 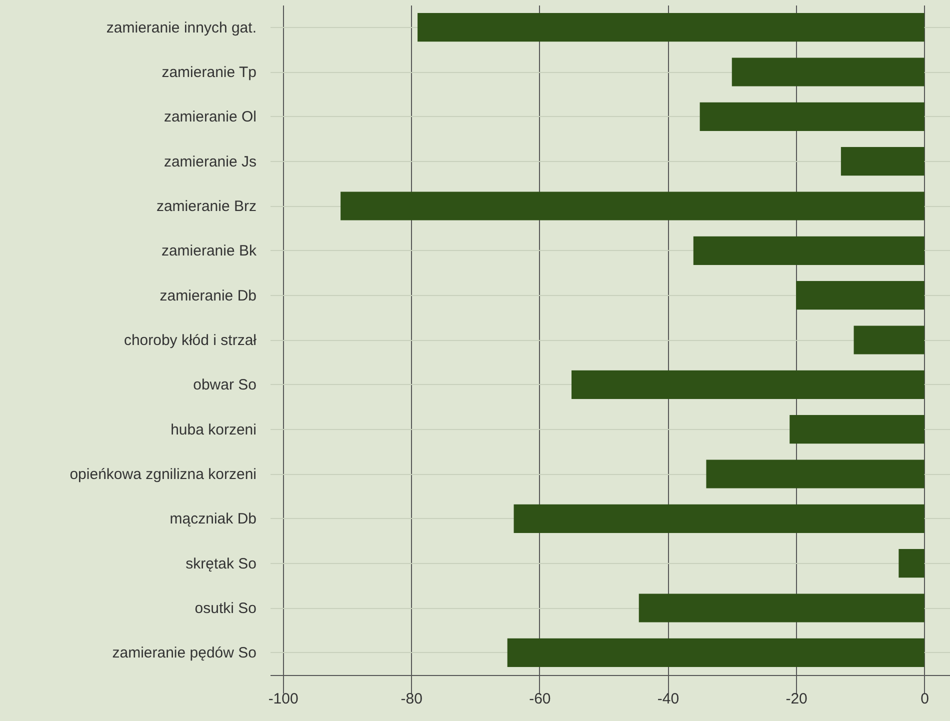 What do you see at coordinates (210, 117) in the screenshot?
I see `y-tick-label: zamieranie Ol` at bounding box center [210, 117].